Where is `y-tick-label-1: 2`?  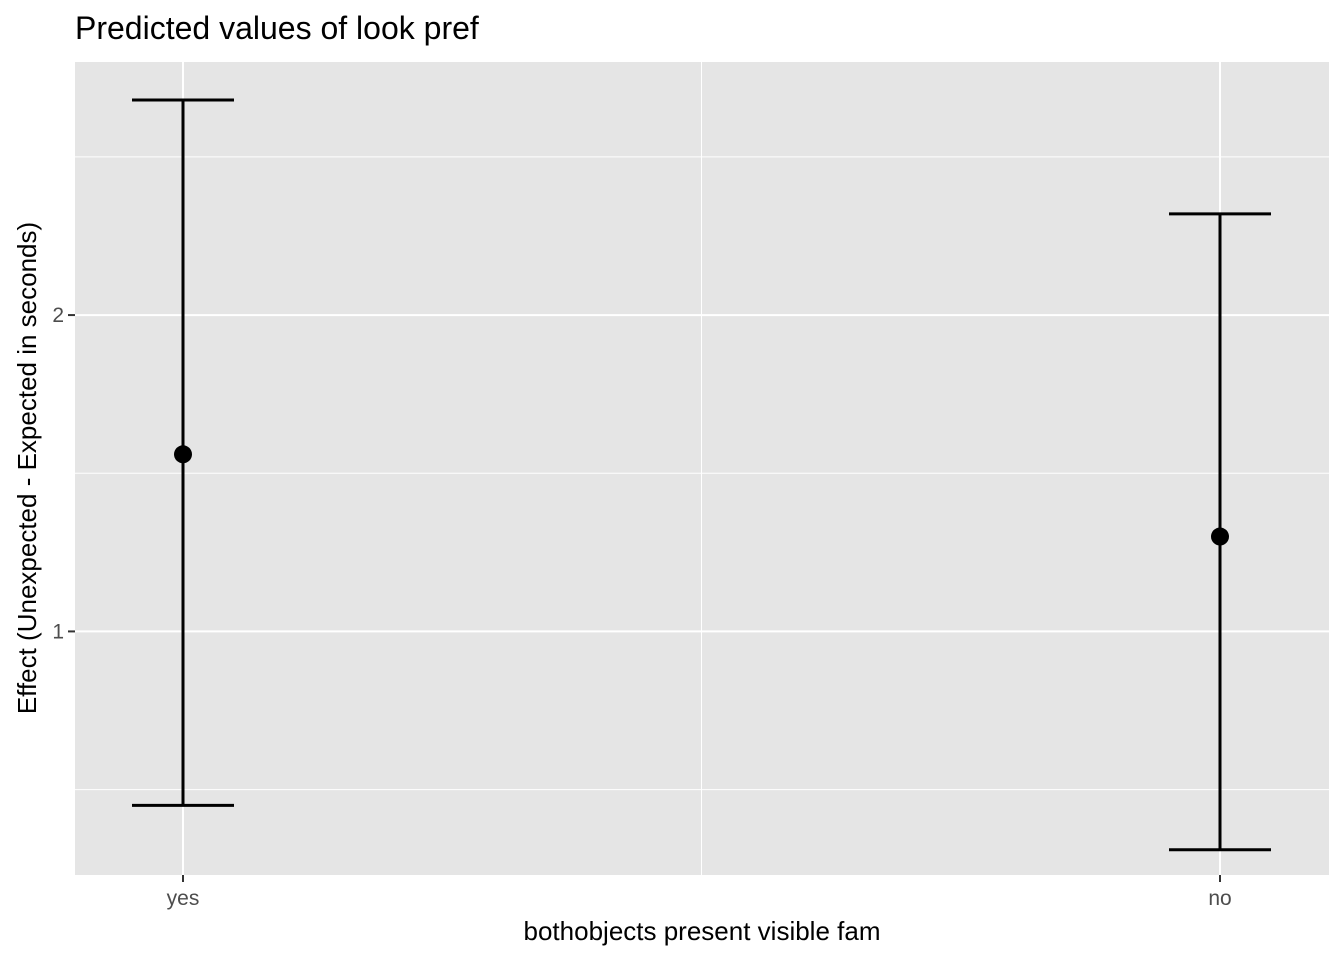
y-tick-label-1: 2 is located at coordinates (58, 315).